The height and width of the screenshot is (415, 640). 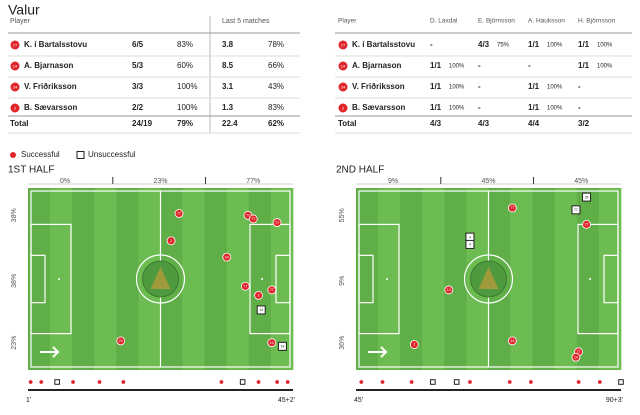 What do you see at coordinates (138, 86) in the screenshot?
I see `cell: 3/3` at bounding box center [138, 86].